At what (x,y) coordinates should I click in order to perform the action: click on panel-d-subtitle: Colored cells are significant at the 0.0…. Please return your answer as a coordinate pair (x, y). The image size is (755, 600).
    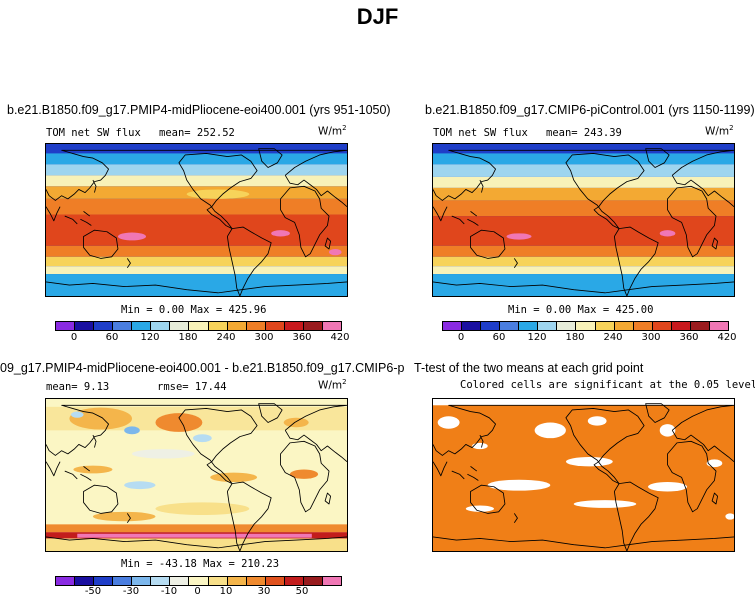
    Looking at the image, I should click on (607, 385).